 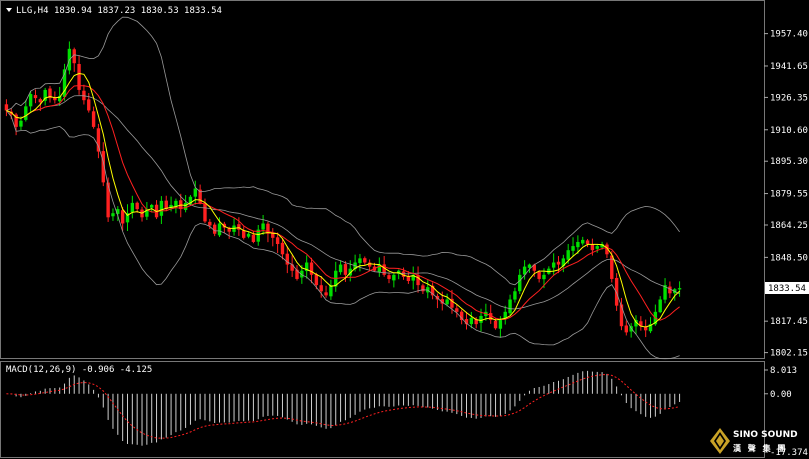 What do you see at coordinates (79, 370) in the screenshot?
I see `macd-header: MACD(12,26,9) -0.906 -4.125` at bounding box center [79, 370].